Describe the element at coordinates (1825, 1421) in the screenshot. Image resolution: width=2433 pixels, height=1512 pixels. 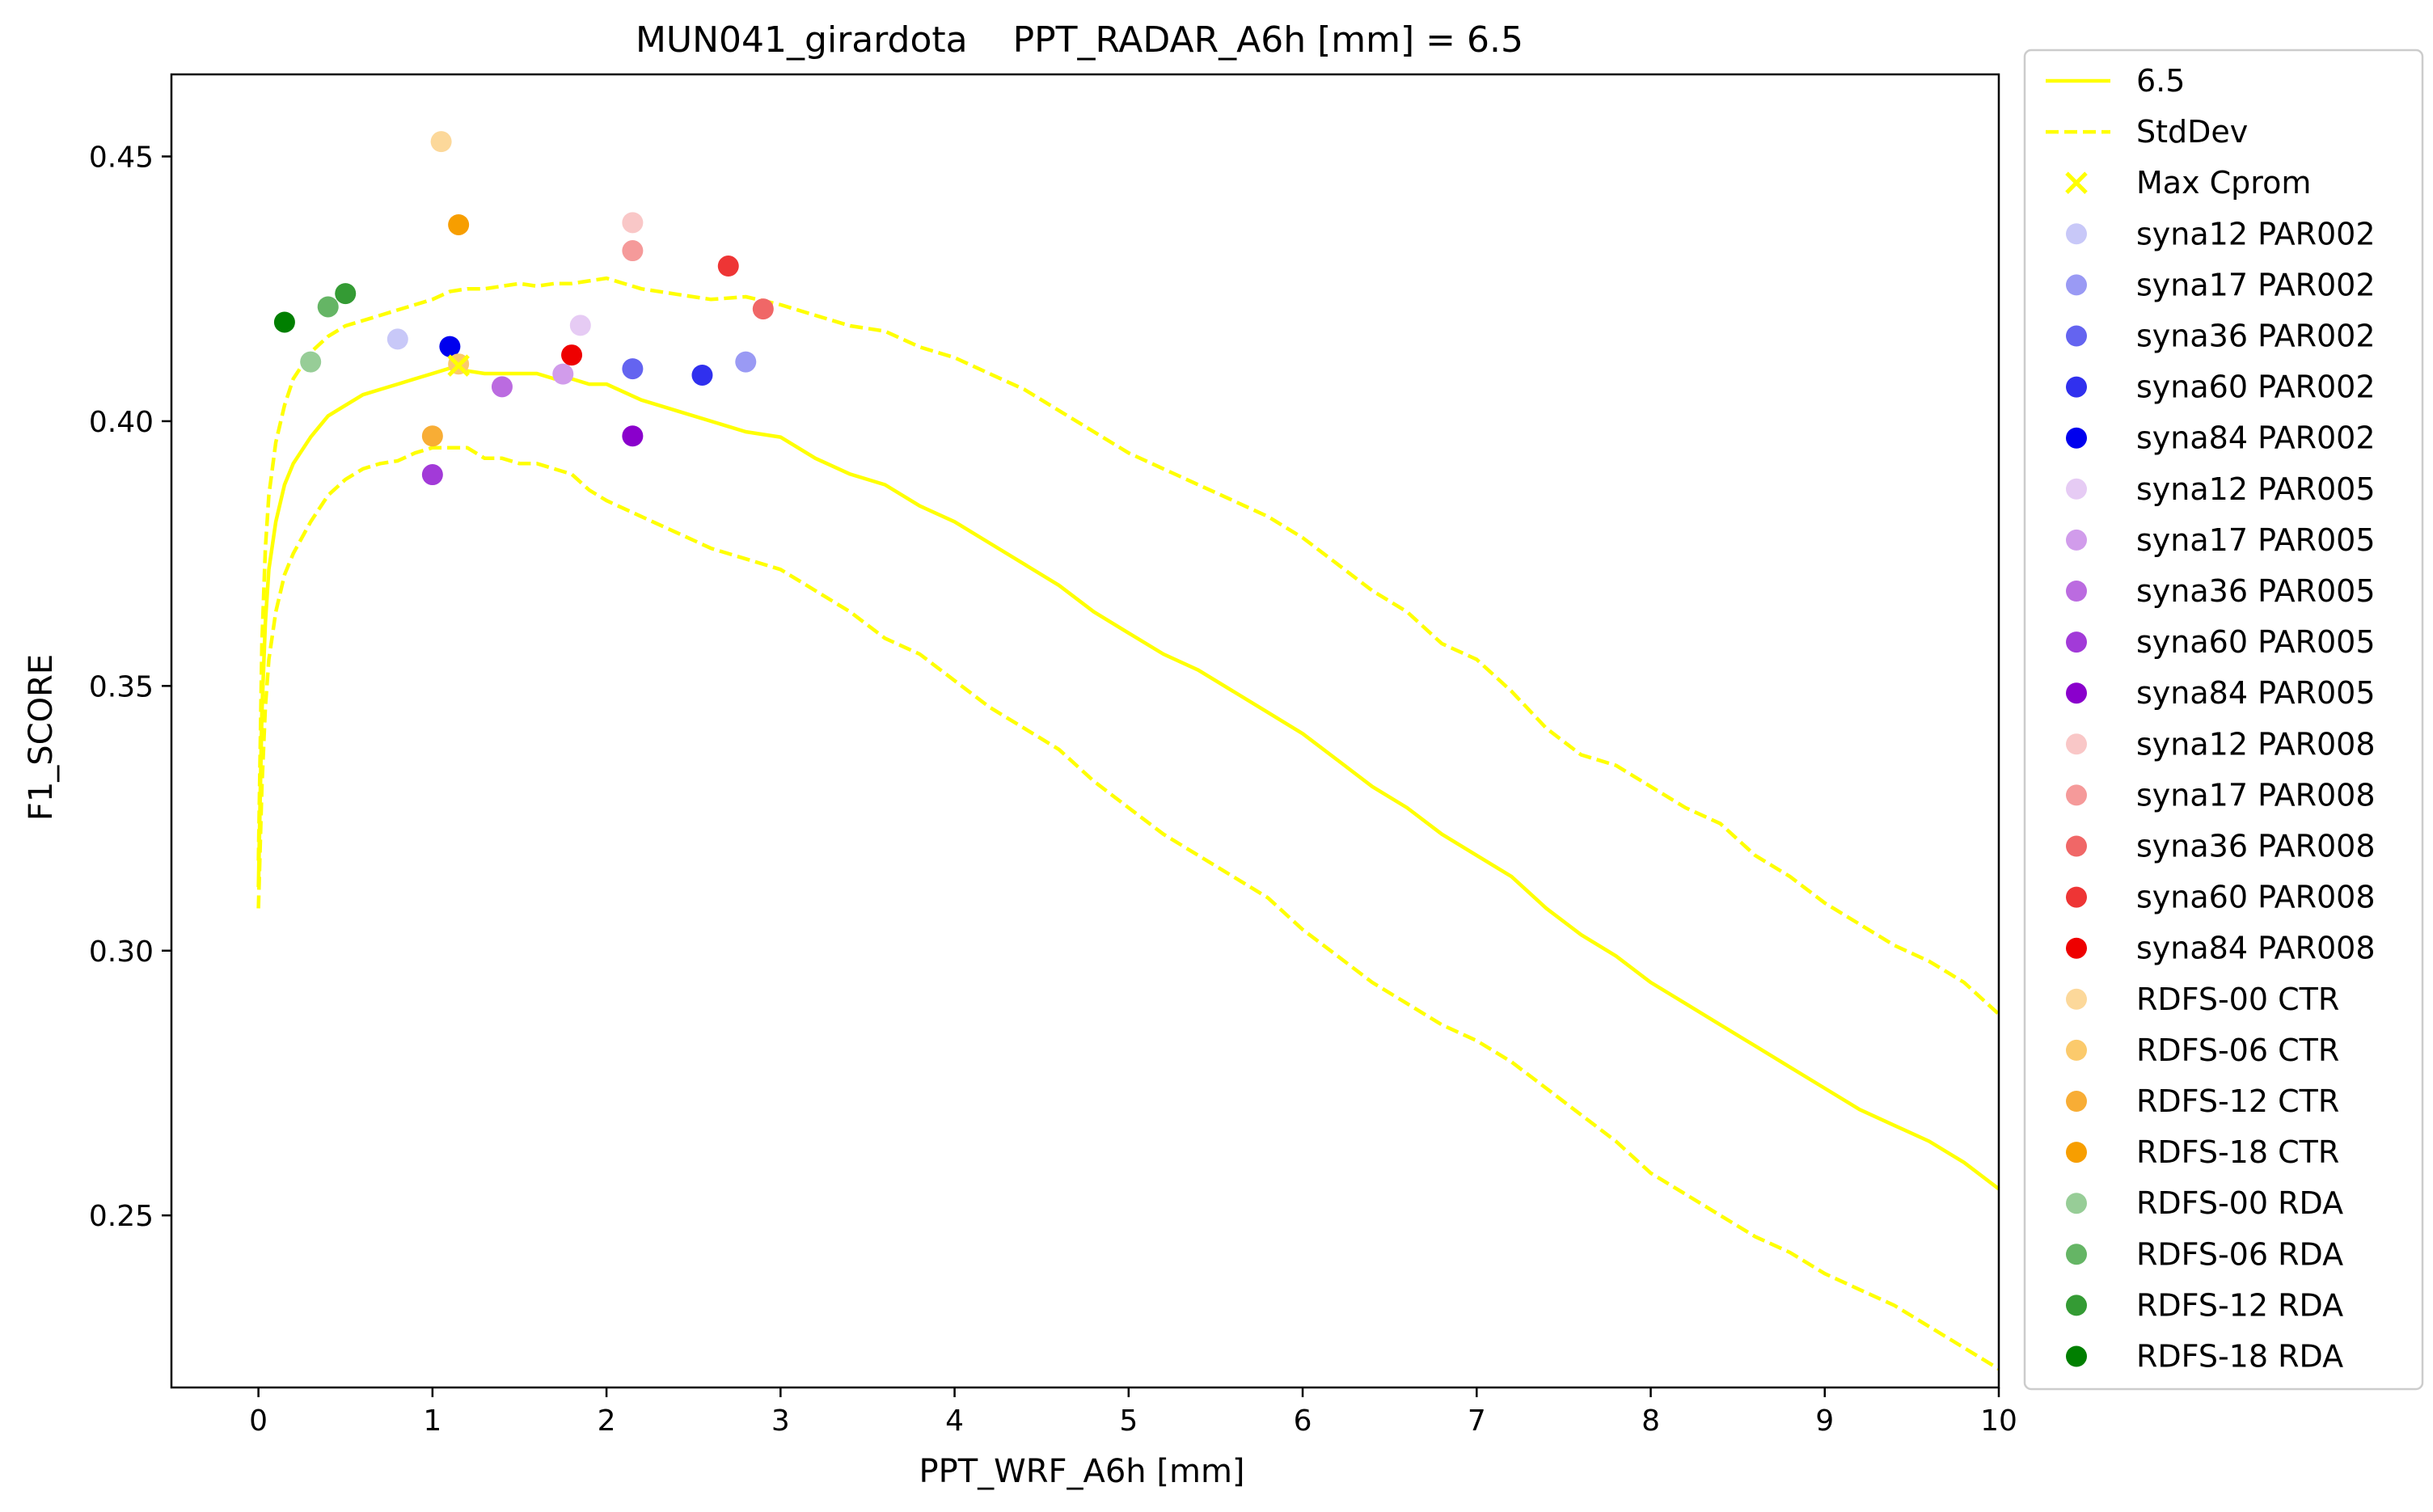
I see `x-tick-label: 9` at that location.